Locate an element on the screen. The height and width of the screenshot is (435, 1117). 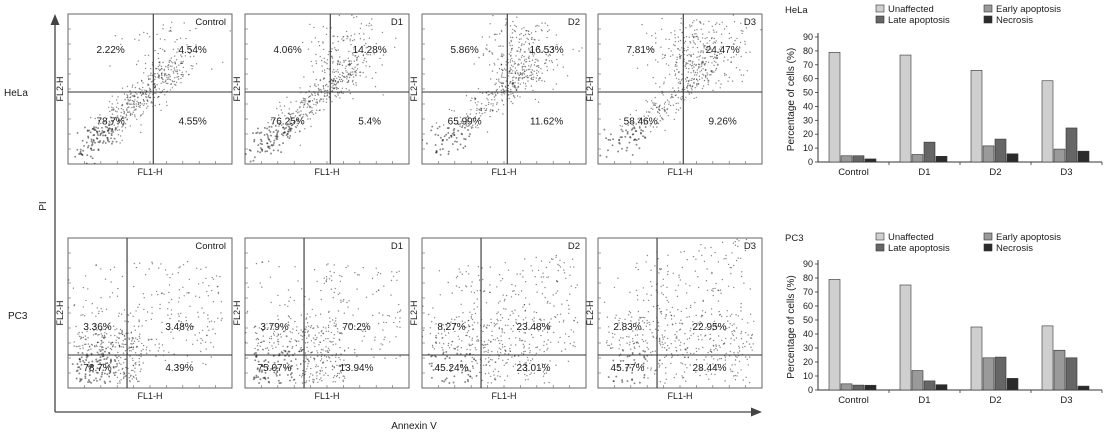
bar-category-label: Control is located at coordinates (853, 172).